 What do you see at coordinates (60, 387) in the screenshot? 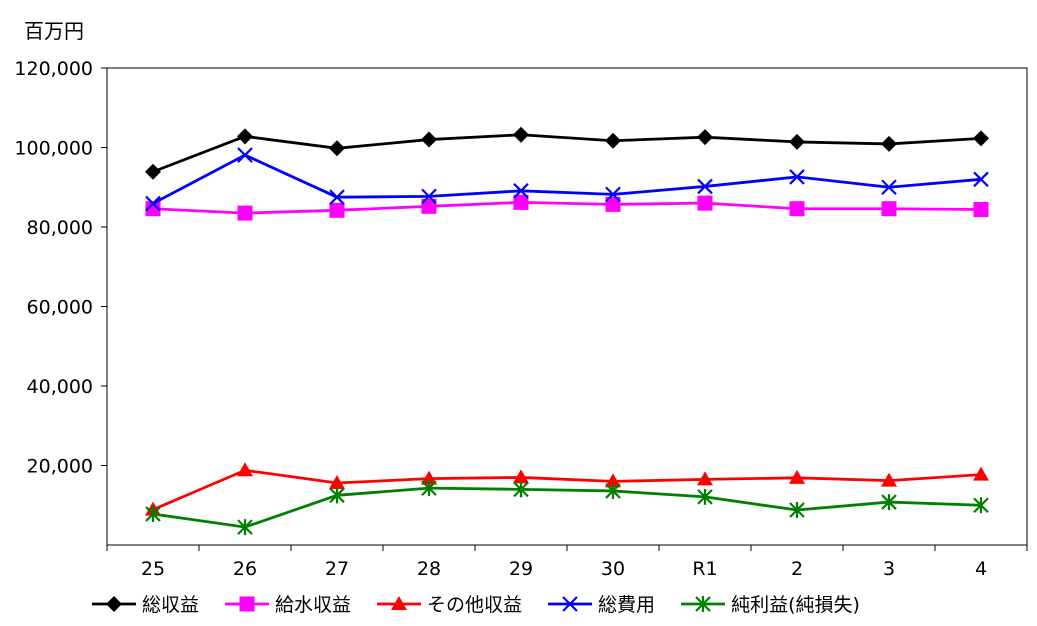
I see `y-tick-label: 40,000` at bounding box center [60, 387].